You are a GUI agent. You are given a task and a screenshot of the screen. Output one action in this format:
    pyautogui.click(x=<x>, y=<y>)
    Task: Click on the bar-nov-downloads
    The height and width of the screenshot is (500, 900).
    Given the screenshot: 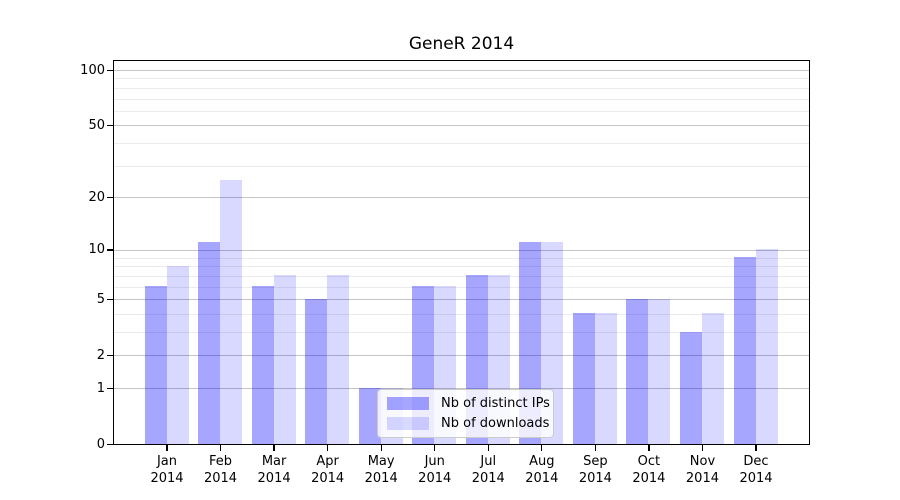 What is the action you would take?
    pyautogui.click(x=712, y=378)
    